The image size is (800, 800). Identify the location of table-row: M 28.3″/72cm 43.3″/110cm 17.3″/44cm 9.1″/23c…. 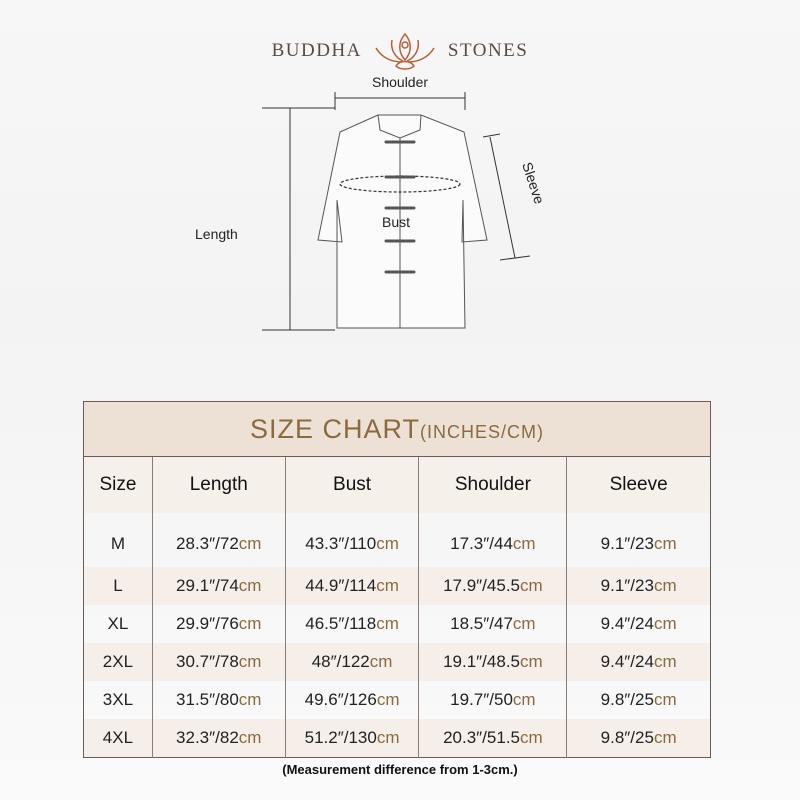
(397, 540).